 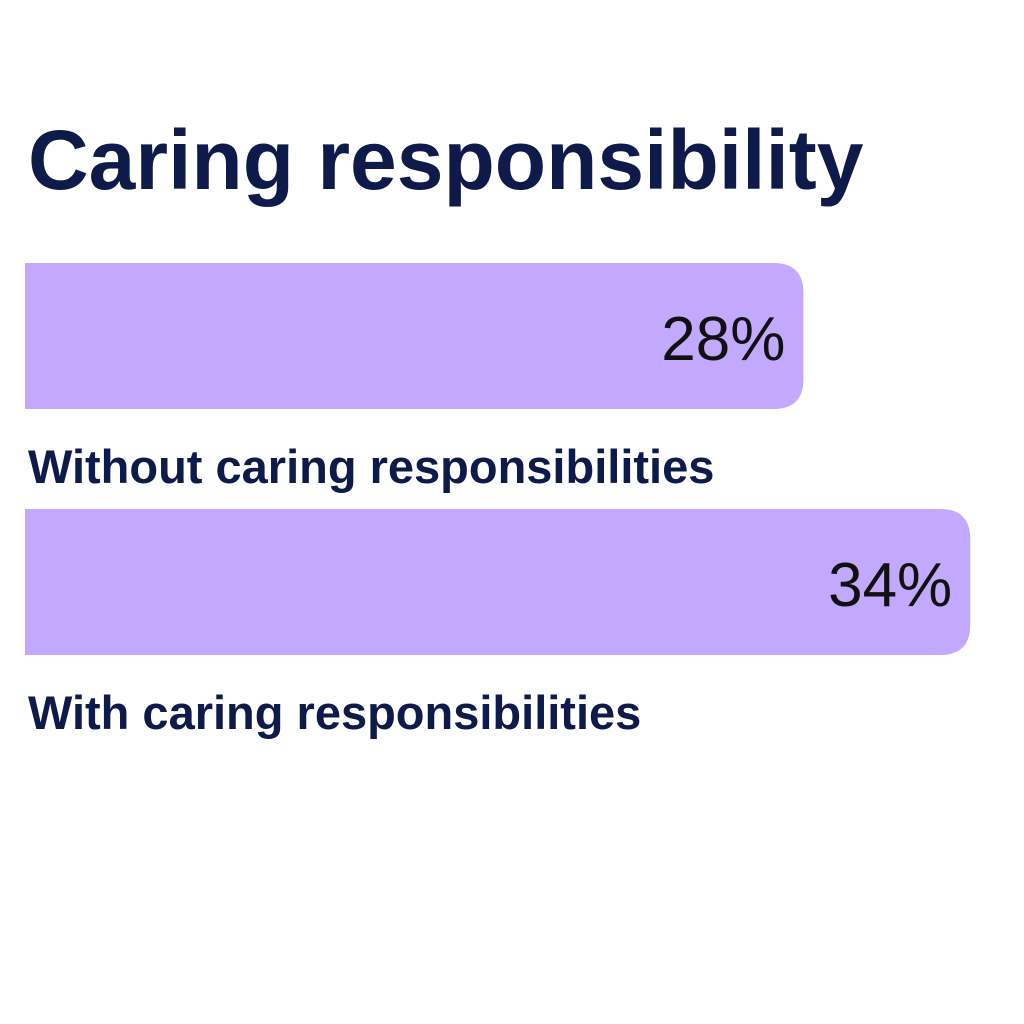 What do you see at coordinates (723, 339) in the screenshot?
I see `value-label: 28%` at bounding box center [723, 339].